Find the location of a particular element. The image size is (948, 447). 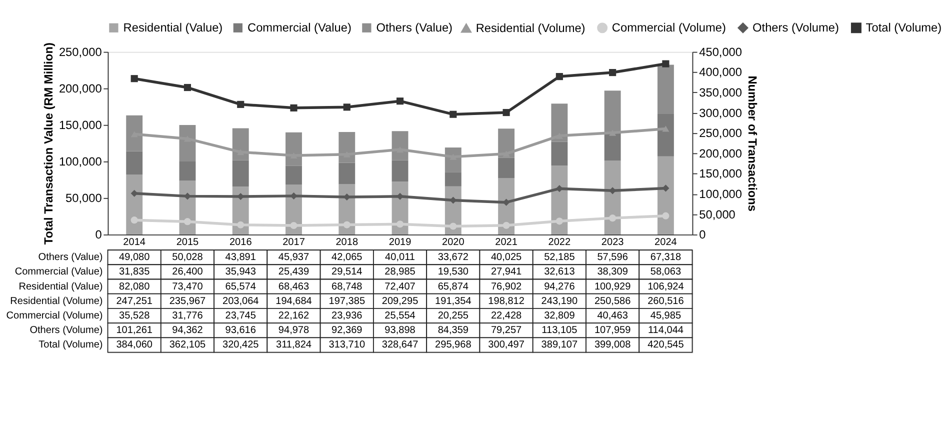

y-tick-label: 100,000 is located at coordinates (80, 161).